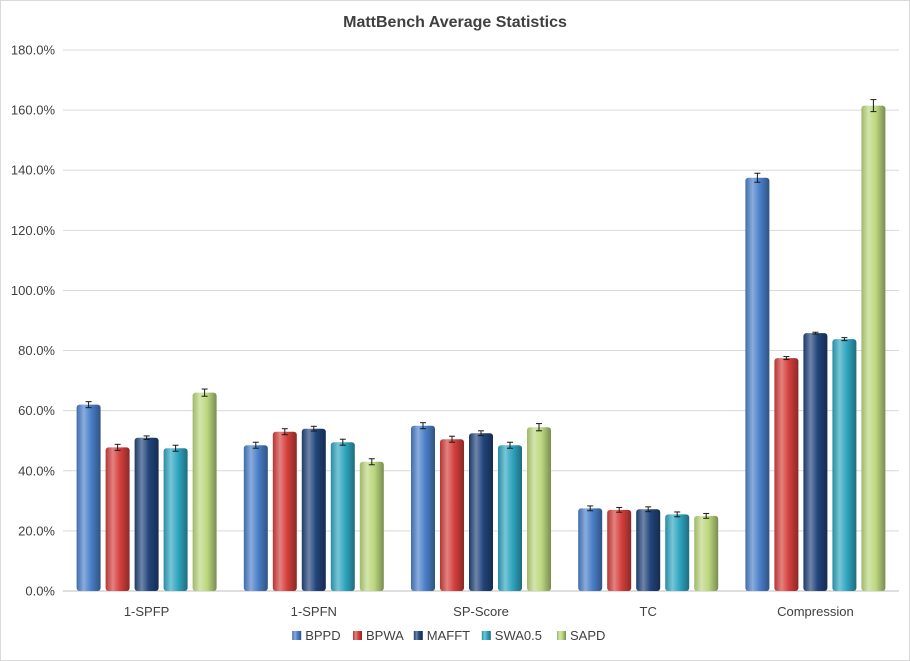 The image size is (910, 661). What do you see at coordinates (204, 491) in the screenshot?
I see `bar-sapd-1-spfp` at bounding box center [204, 491].